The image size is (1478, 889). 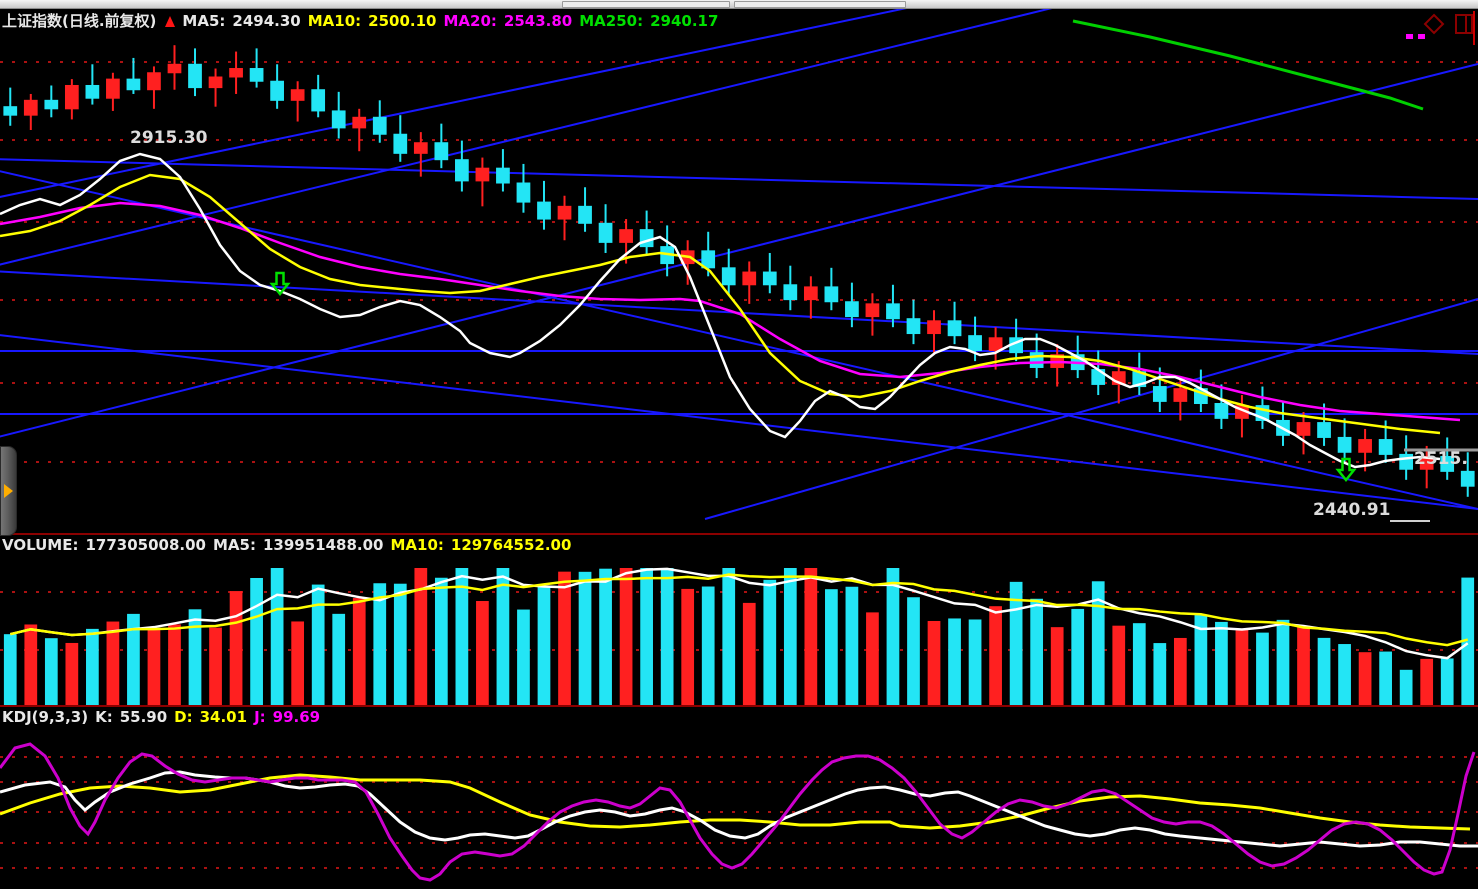 I want to click on chart-widget-icons, so click(x=1440, y=28).